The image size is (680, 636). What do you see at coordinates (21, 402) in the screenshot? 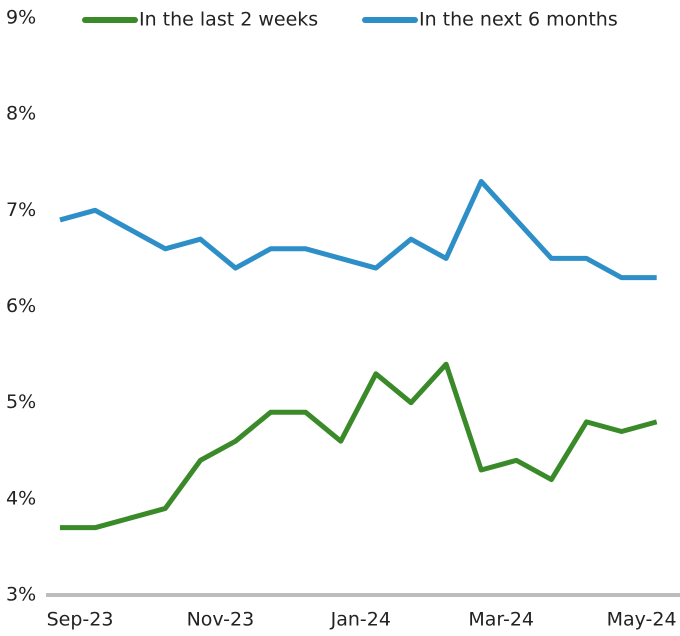
I see `y-tick-label: 5%` at bounding box center [21, 402].